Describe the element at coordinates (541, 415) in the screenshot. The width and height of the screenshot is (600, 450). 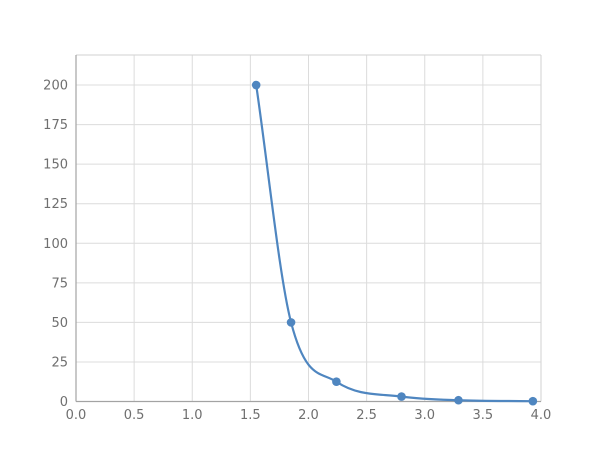
I see `x-tick-label: 4.0` at that location.